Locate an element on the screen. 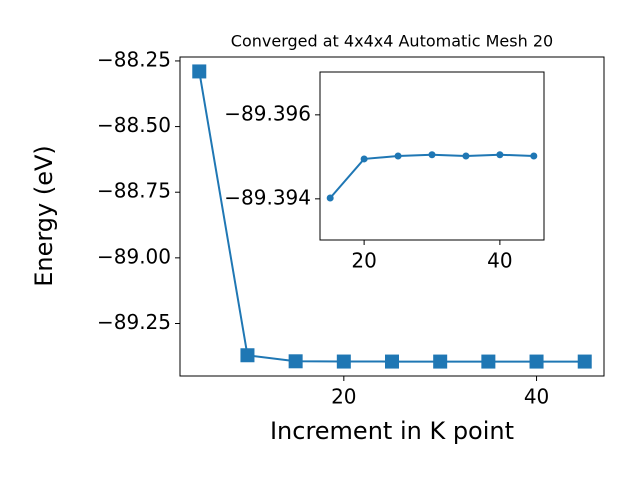 The image size is (640, 484). x-axis-label: Increment in K point is located at coordinates (392, 431).